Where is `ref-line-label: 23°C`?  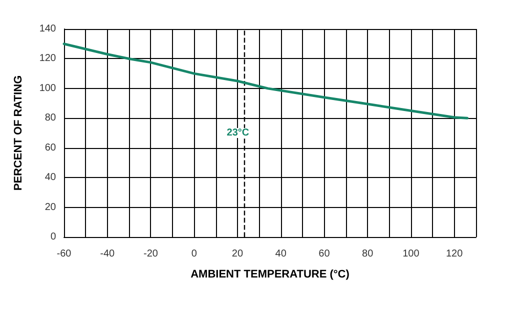 ref-line-label: 23°C is located at coordinates (238, 133).